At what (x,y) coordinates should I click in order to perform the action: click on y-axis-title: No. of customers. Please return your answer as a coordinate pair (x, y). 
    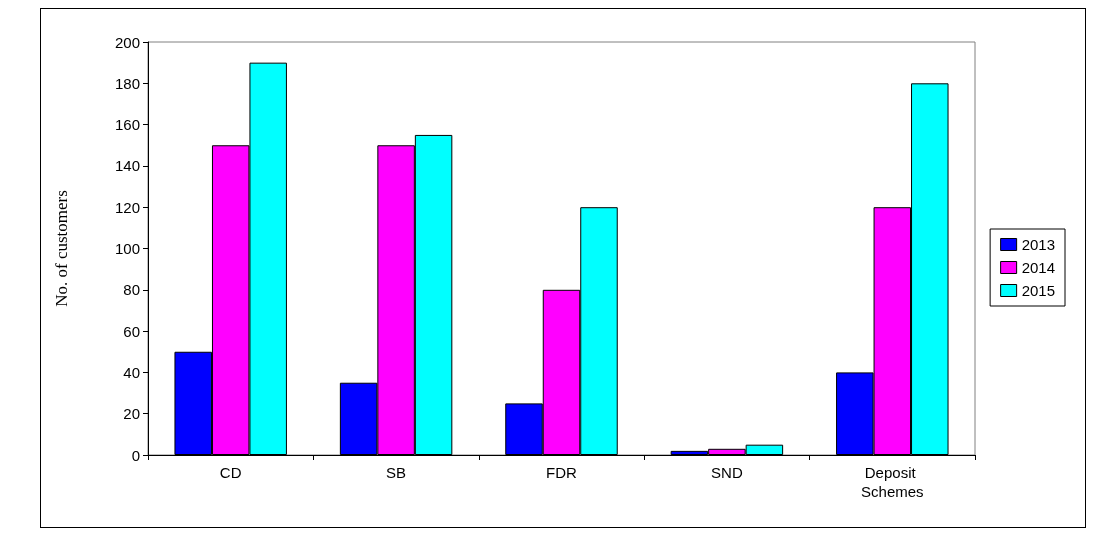
    Looking at the image, I should click on (61, 248).